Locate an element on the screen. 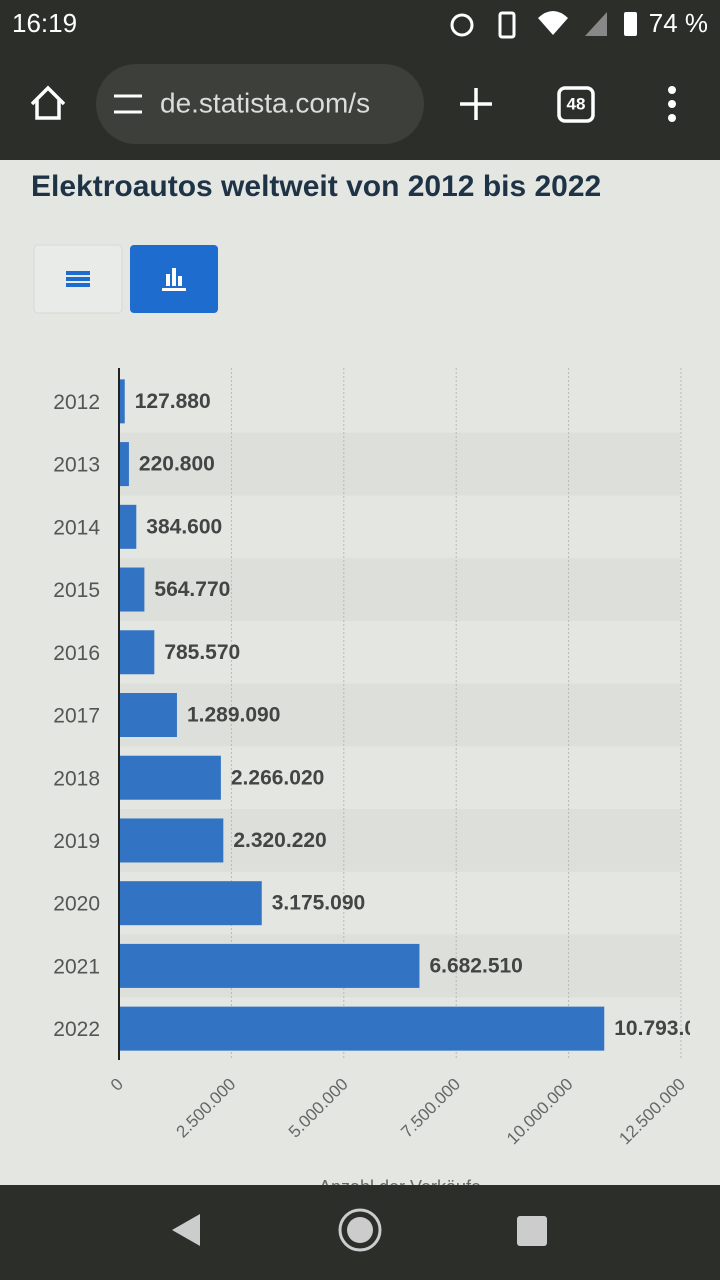 The image size is (720, 1280). y-tick-label: 2016 is located at coordinates (76, 653).